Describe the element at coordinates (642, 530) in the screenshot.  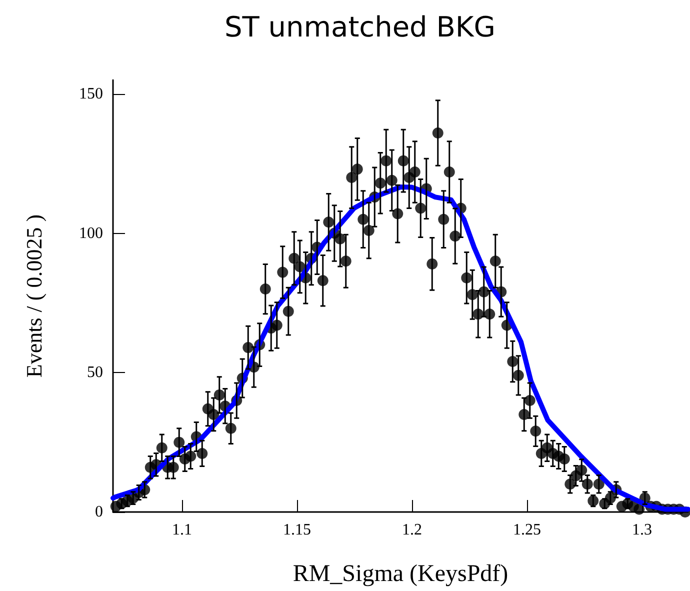
I see `x-tick-label: 1.3` at that location.